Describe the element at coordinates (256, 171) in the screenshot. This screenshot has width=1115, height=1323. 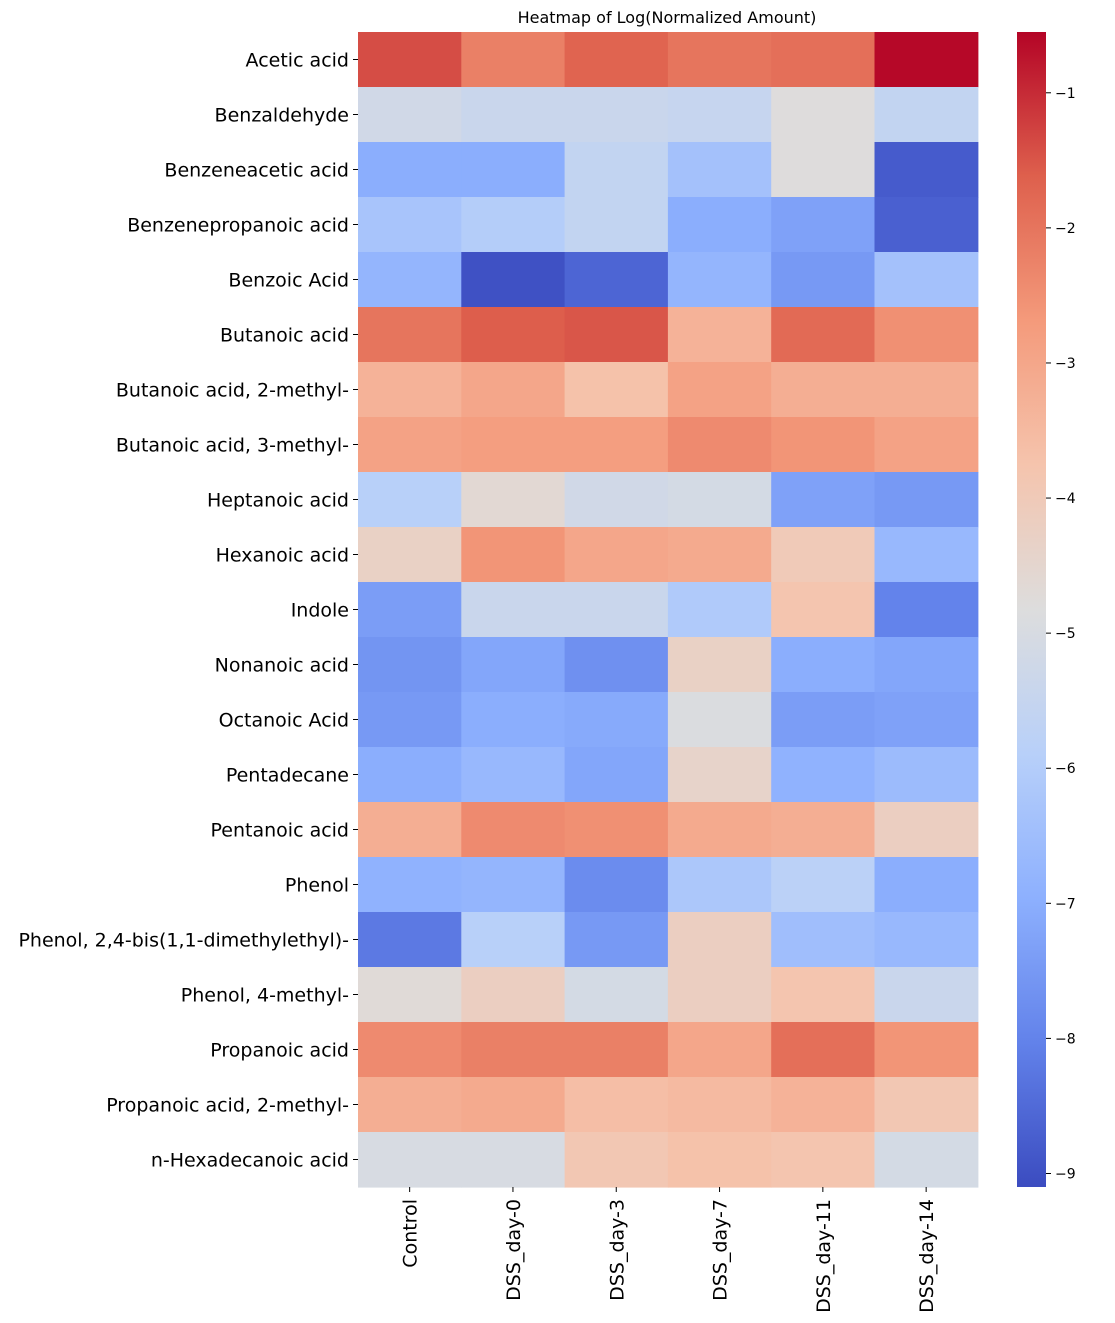
I see `row-label: Benzeneacetic acid` at that location.